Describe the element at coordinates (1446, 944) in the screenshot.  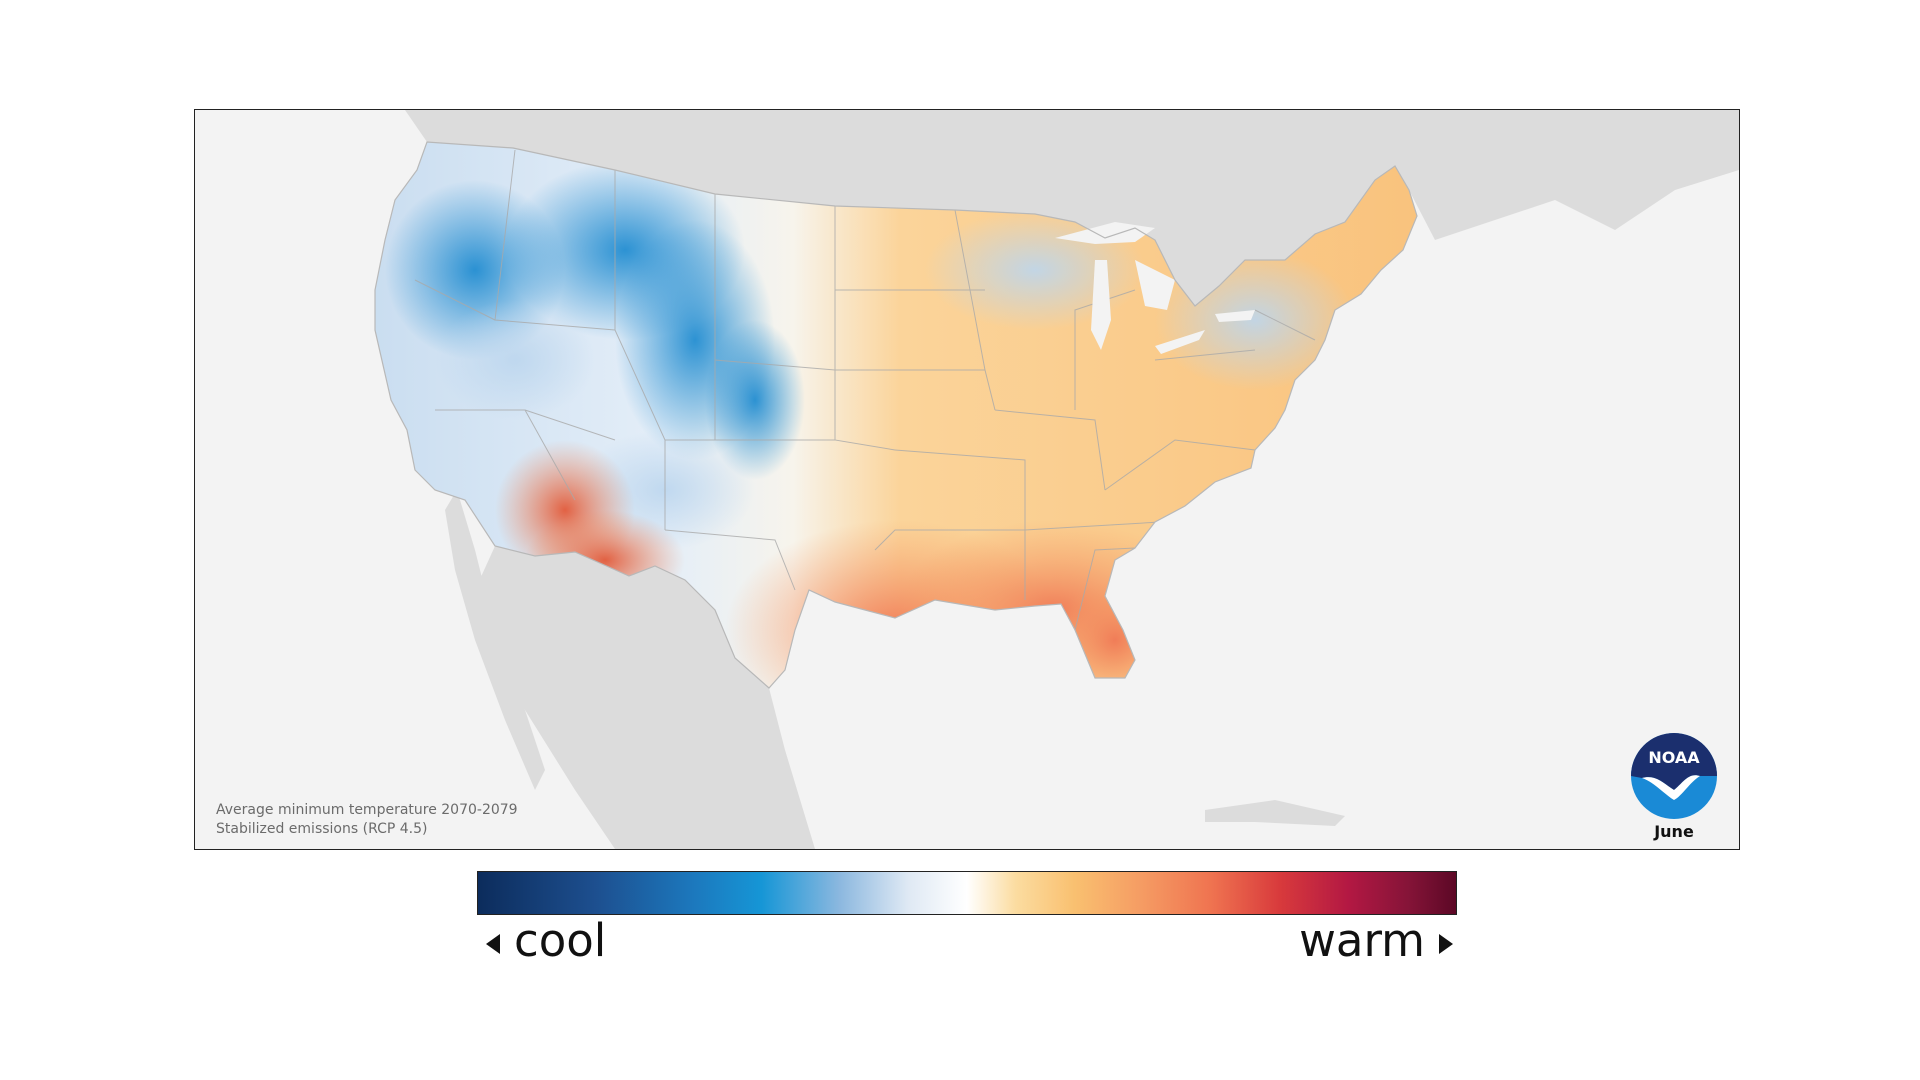
I see `arrow-right-icon` at that location.